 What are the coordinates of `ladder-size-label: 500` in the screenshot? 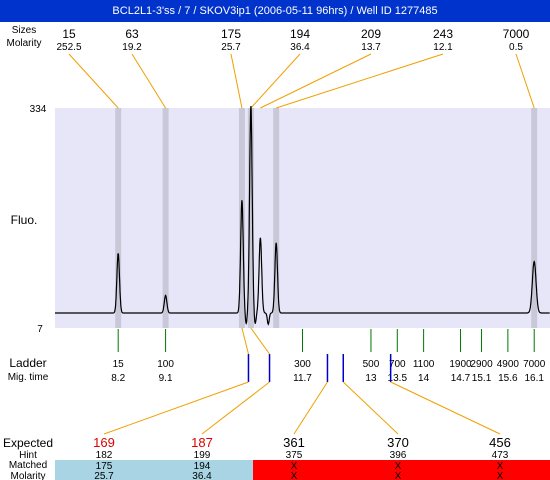 It's located at (371, 364).